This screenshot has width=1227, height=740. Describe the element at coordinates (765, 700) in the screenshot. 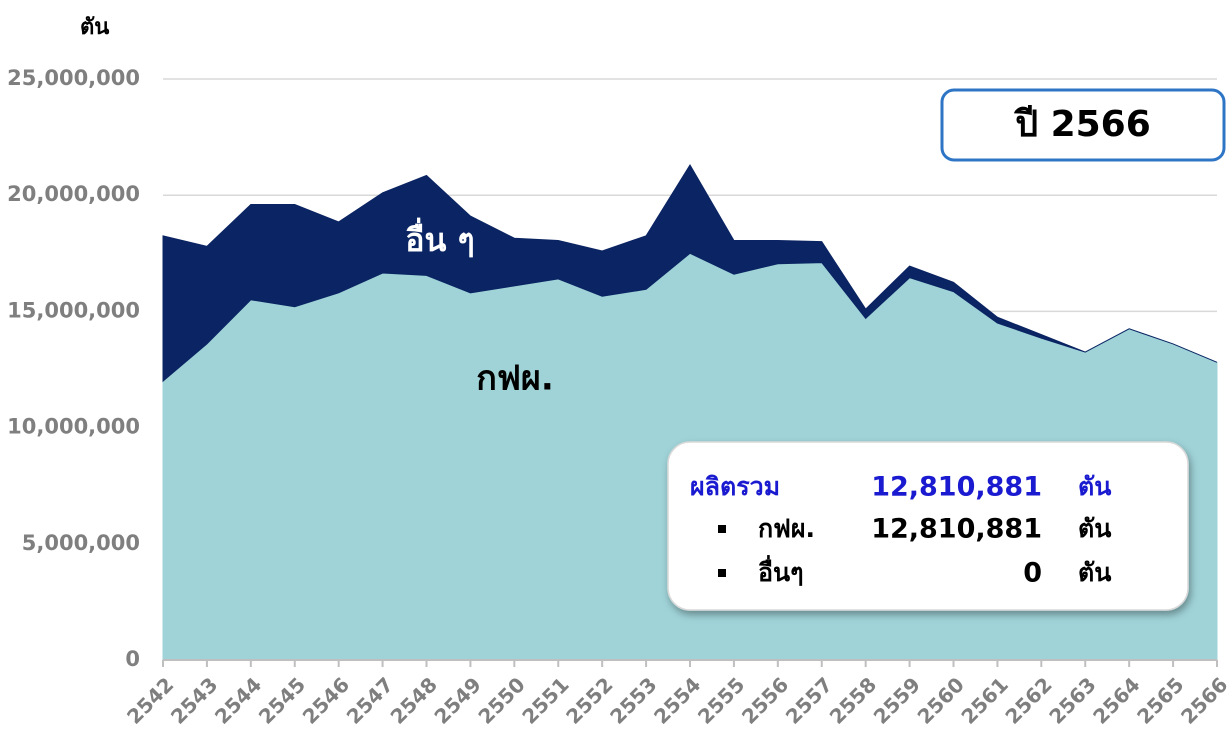

I see `x-tick-label: 2556` at that location.